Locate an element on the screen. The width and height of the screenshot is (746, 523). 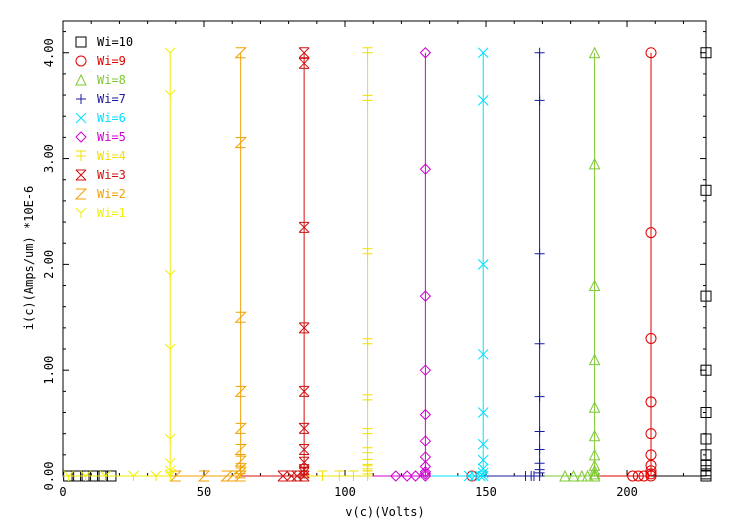
legend-label: Wi=8 is located at coordinates (111, 80).